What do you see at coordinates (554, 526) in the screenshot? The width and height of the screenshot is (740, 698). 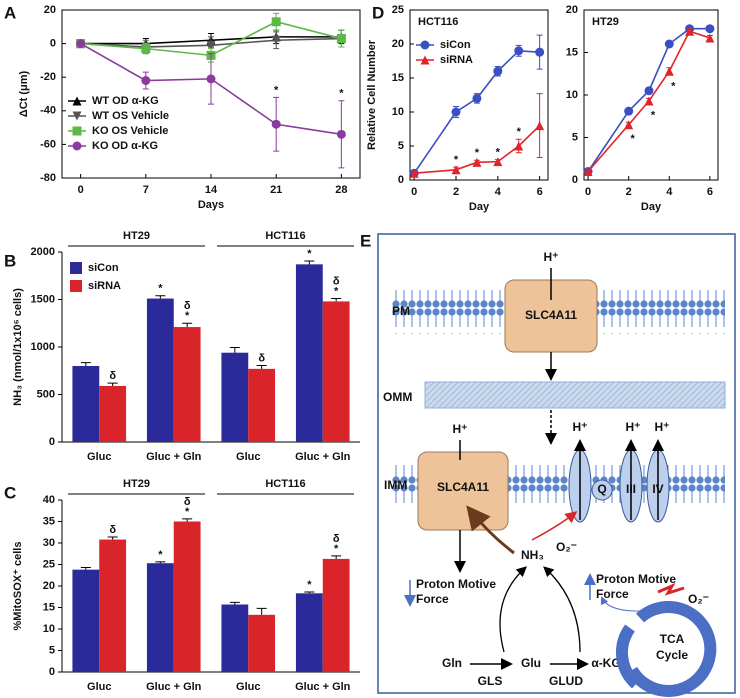 I see `arrow` at bounding box center [554, 526].